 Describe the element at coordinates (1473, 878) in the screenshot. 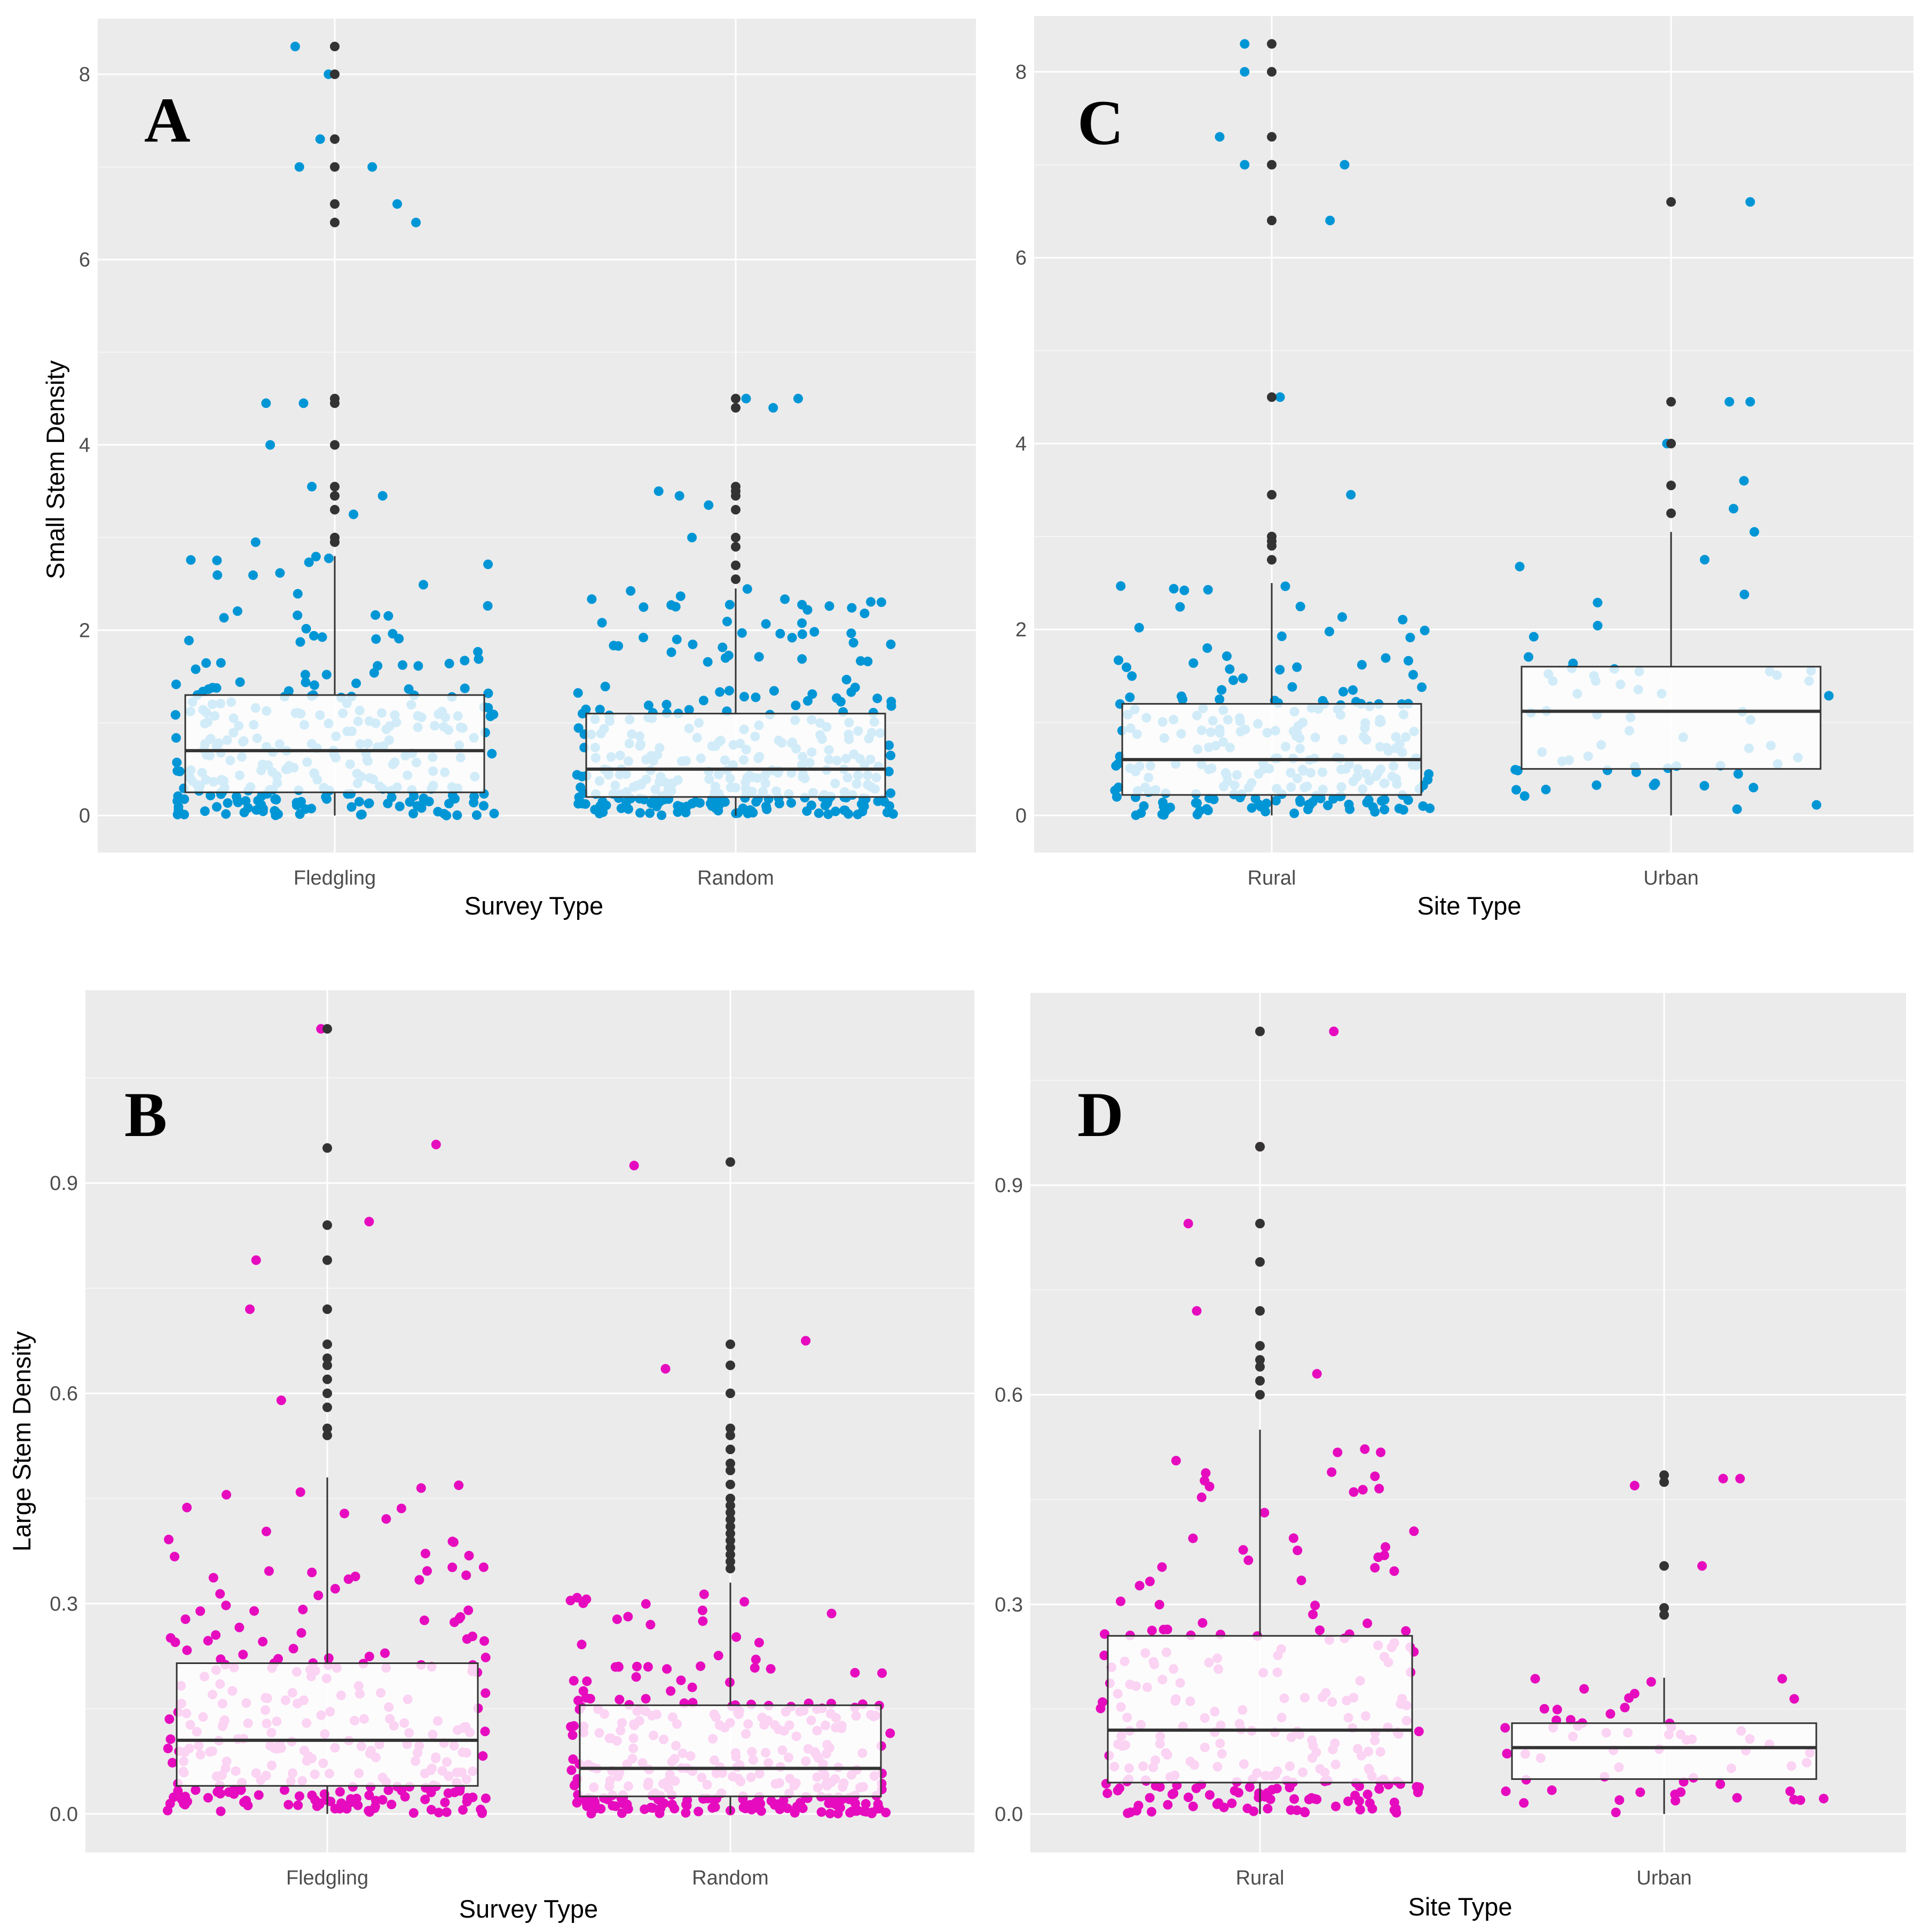

I see `x-tick-labels: Rural Urban` at that location.